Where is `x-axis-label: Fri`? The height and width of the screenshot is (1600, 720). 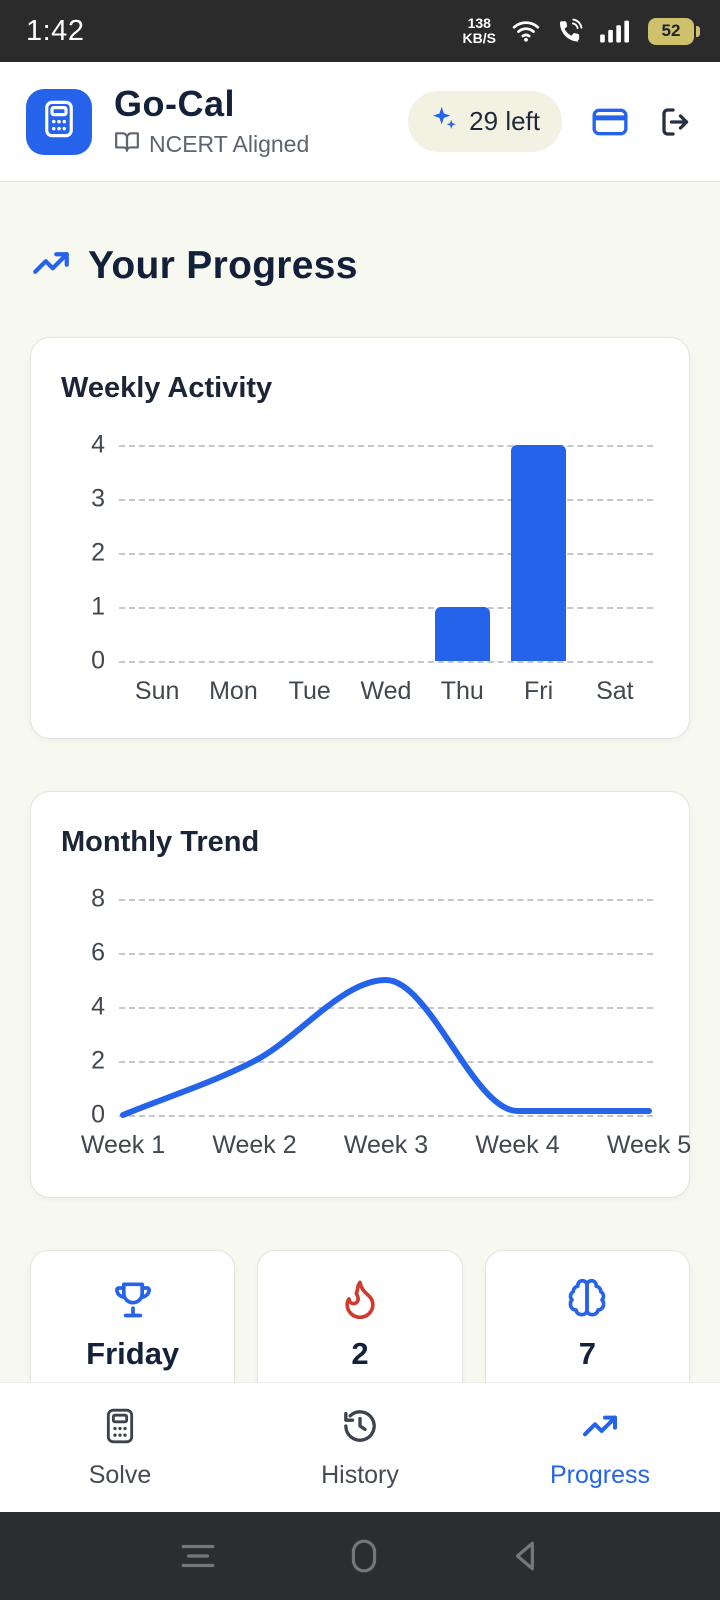 x-axis-label: Fri is located at coordinates (538, 691).